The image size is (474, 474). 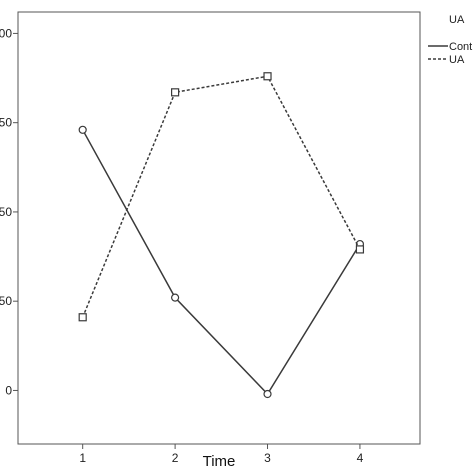 I want to click on x-axis-title: Time, so click(x=219, y=461).